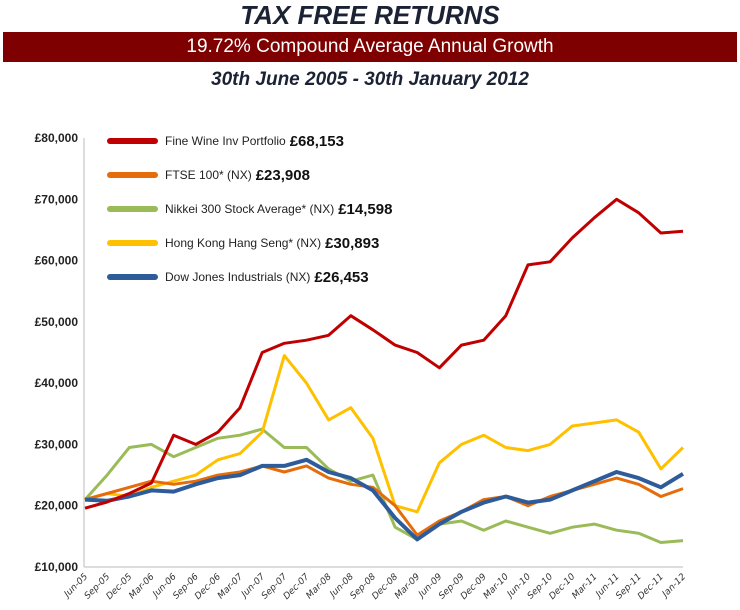 The height and width of the screenshot is (610, 740). Describe the element at coordinates (57, 506) in the screenshot. I see `y-tick-label: £20,000` at that location.